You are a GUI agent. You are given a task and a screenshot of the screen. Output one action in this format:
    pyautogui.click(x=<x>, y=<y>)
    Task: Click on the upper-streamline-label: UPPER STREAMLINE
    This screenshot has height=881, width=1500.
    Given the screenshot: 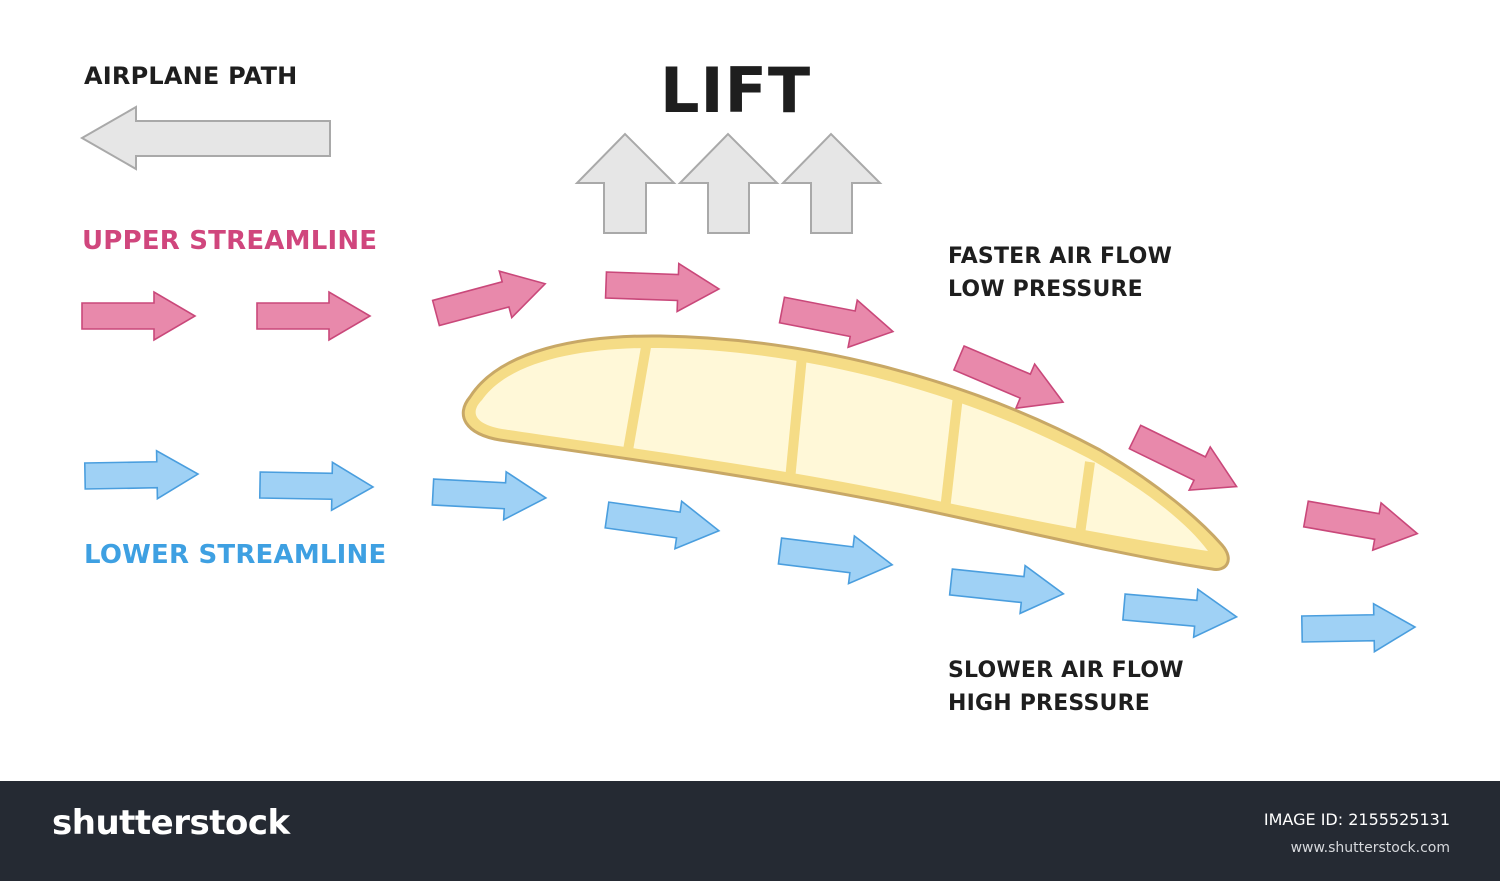 What is the action you would take?
    pyautogui.click(x=230, y=241)
    